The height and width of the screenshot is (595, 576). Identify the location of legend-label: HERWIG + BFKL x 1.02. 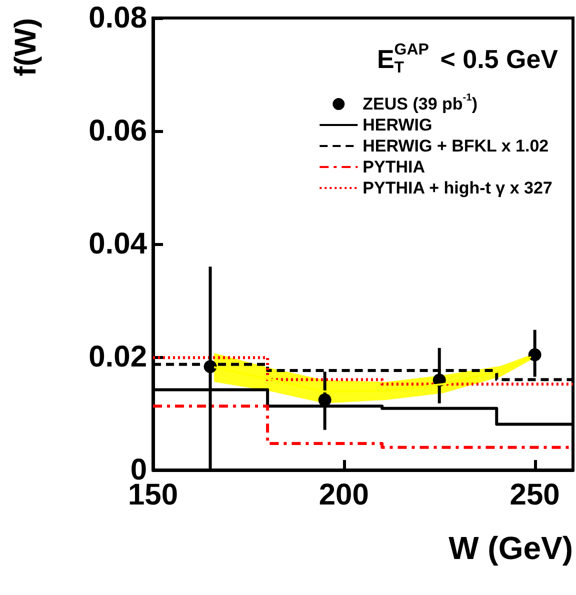
(455, 146).